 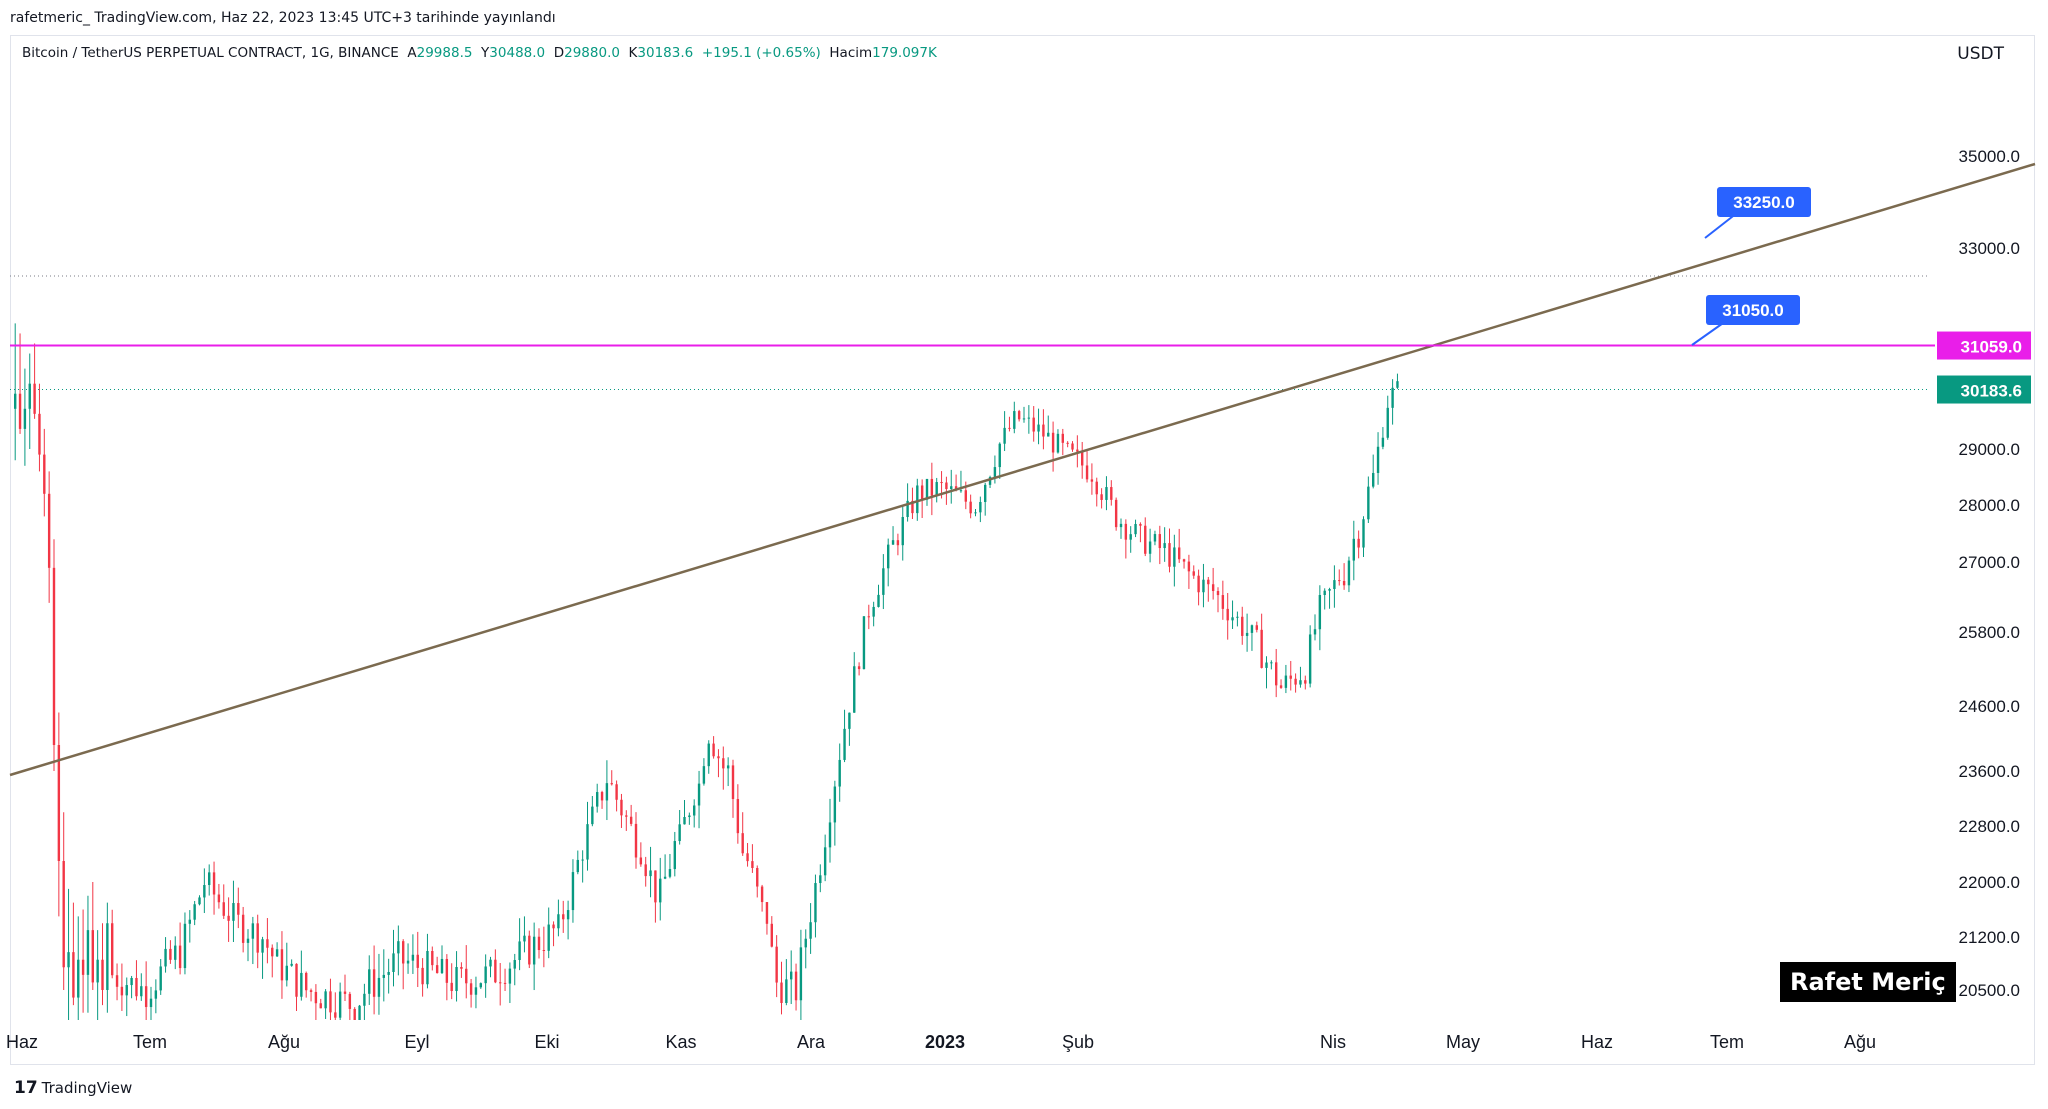 I want to click on currency-label: USDT, so click(x=1980, y=54).